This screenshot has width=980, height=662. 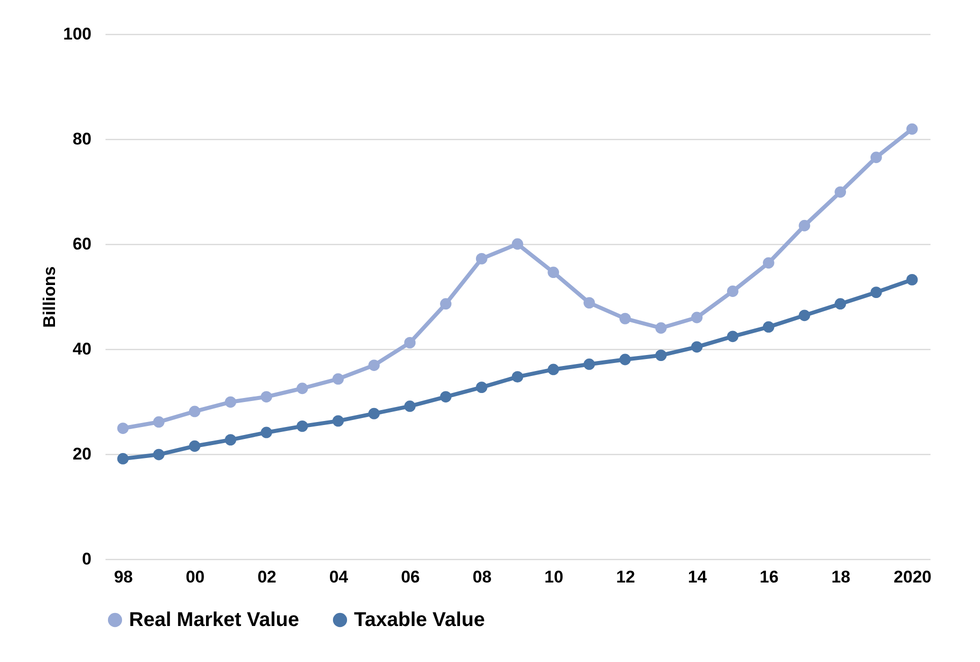 I want to click on y-tick-label: 100, so click(x=77, y=34).